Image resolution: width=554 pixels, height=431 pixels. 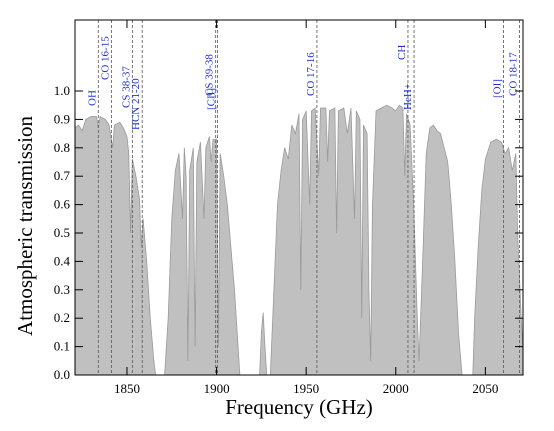 I want to click on y-tick-label: 0.4, so click(x=62, y=260).